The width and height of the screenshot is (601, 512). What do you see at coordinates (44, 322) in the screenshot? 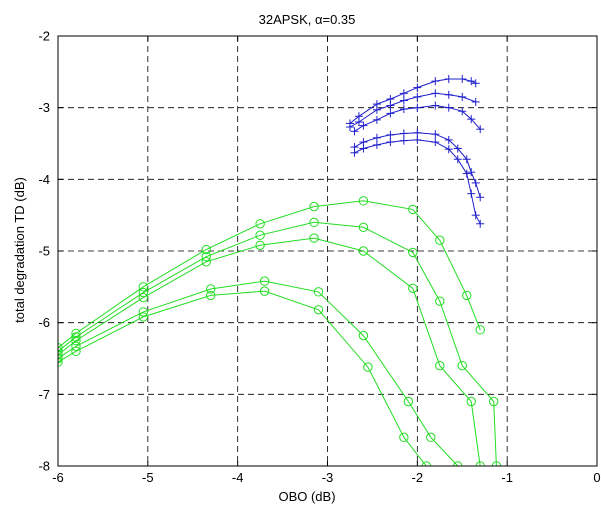
I see `y-tick-label: -6` at bounding box center [44, 322].